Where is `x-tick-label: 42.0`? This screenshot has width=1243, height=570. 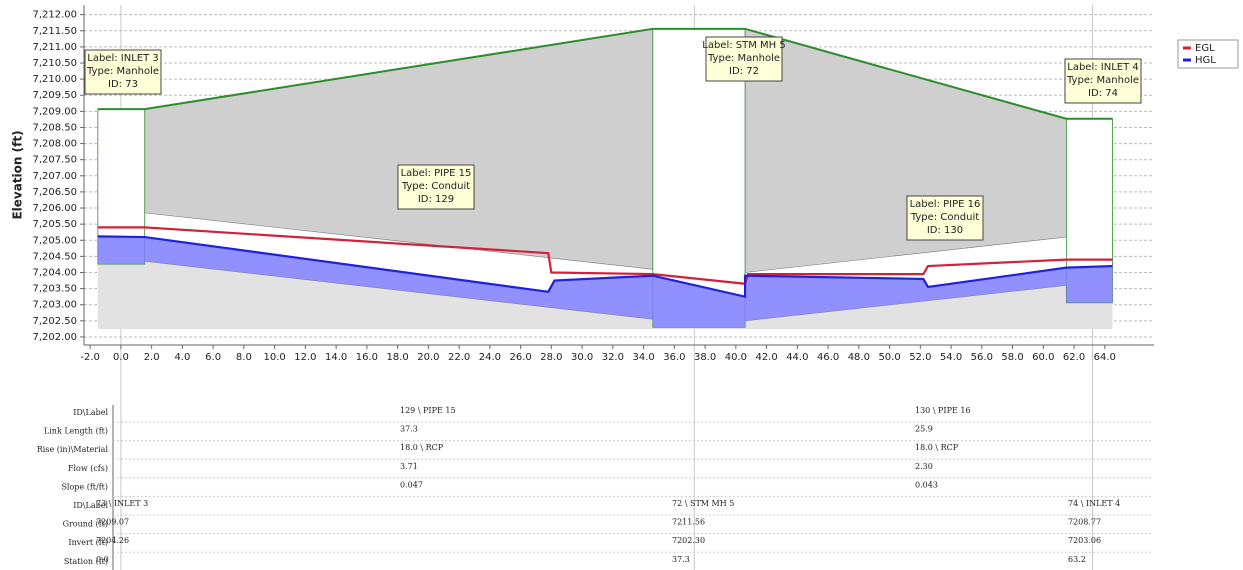 x-tick-label: 42.0 is located at coordinates (766, 357).